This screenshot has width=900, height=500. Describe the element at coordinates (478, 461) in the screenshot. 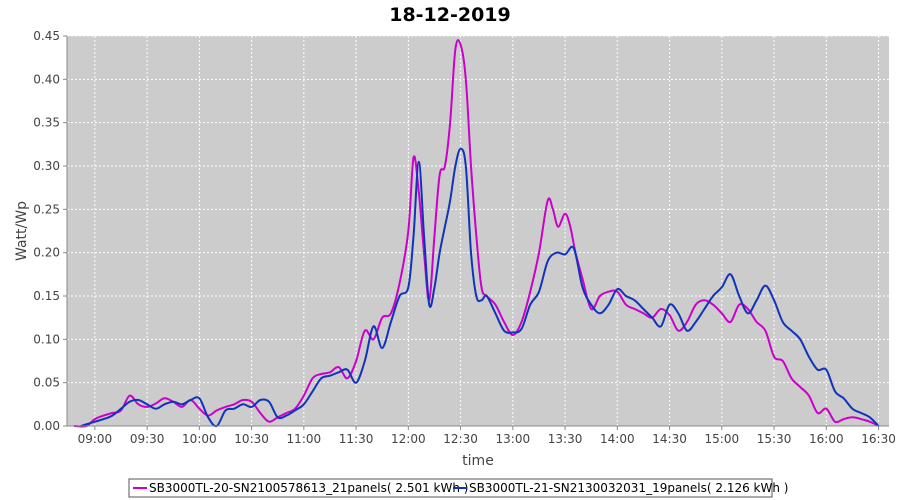

I see `x-axis-title: time` at that location.